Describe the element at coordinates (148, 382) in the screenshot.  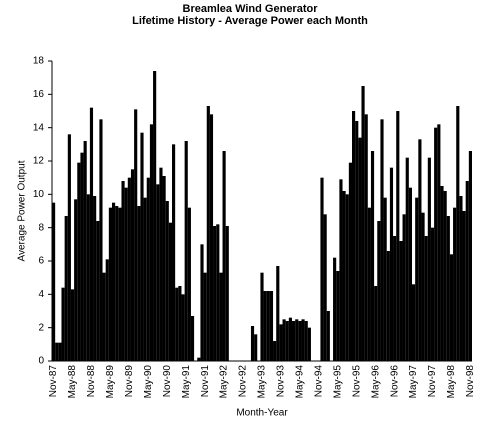
I see `x-tick-label: May-90` at that location.